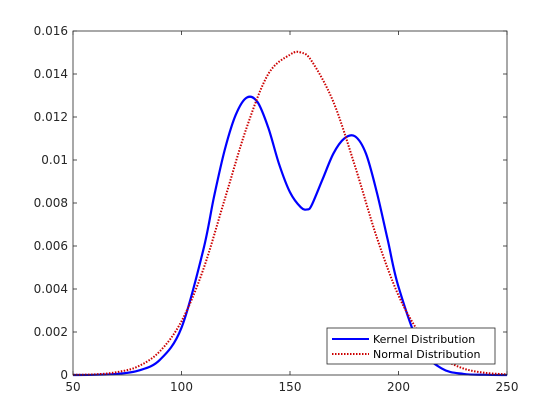  What do you see at coordinates (54, 160) in the screenshot?
I see `y-tick-label: 0.01` at bounding box center [54, 160].